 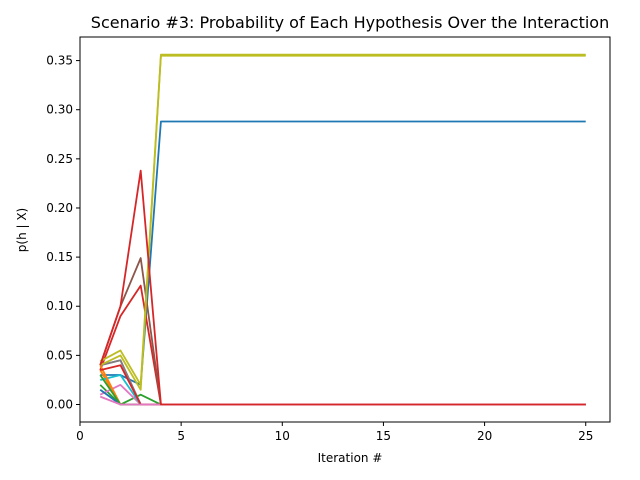 I want to click on y-tick-label: 0.25, so click(x=59, y=159).